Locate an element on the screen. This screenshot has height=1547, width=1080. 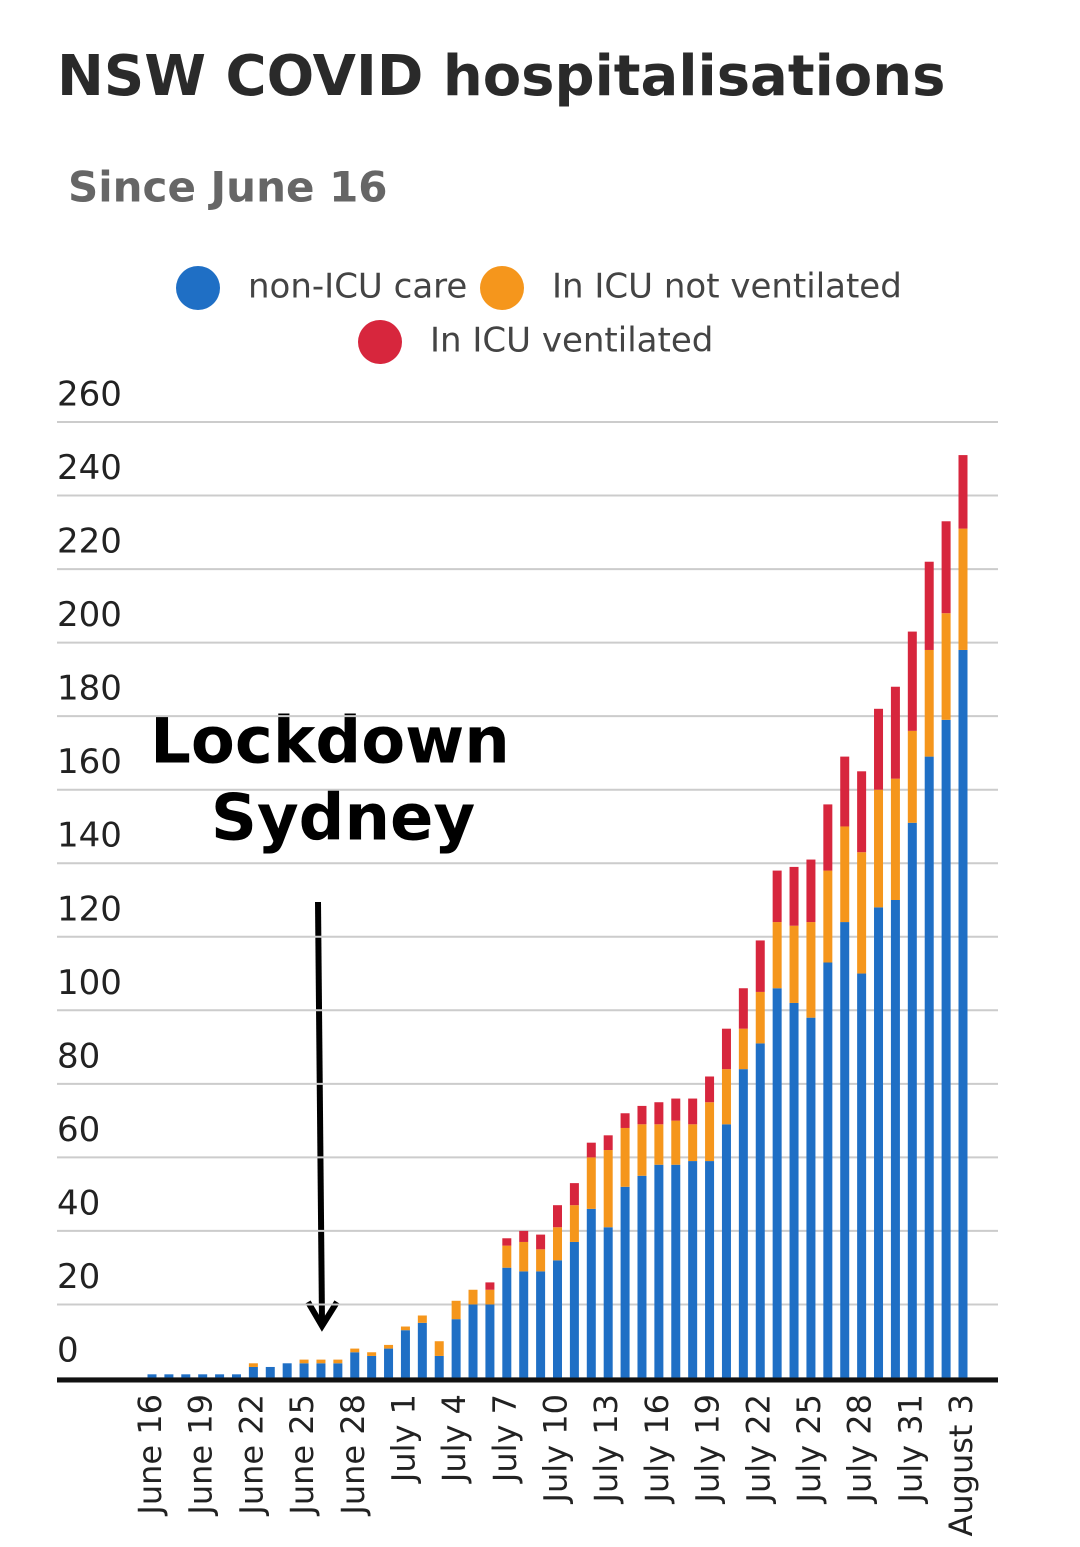
x-tick-label: June 19 is located at coordinates (201, 1455).